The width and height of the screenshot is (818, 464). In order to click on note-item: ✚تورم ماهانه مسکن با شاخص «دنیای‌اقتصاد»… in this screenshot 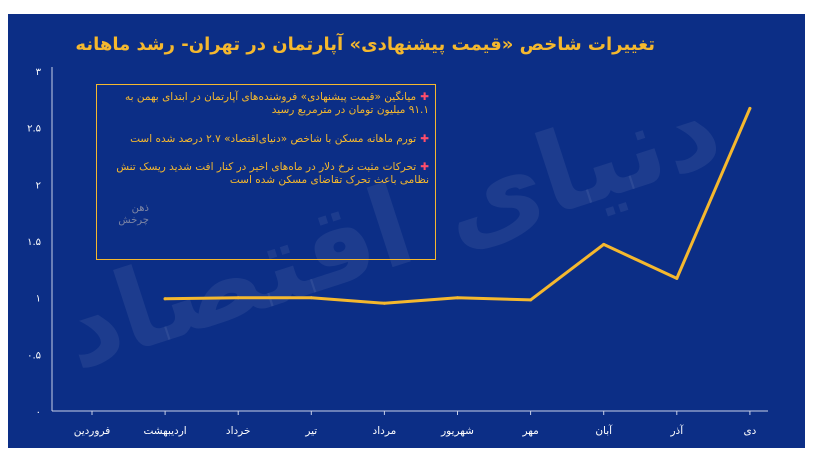, I will do `click(266, 139)`.